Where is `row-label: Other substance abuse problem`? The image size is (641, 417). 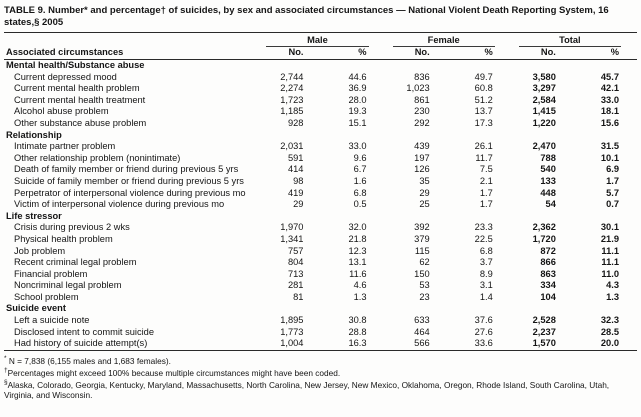
row-label: Other substance abuse problem is located at coordinates (80, 122).